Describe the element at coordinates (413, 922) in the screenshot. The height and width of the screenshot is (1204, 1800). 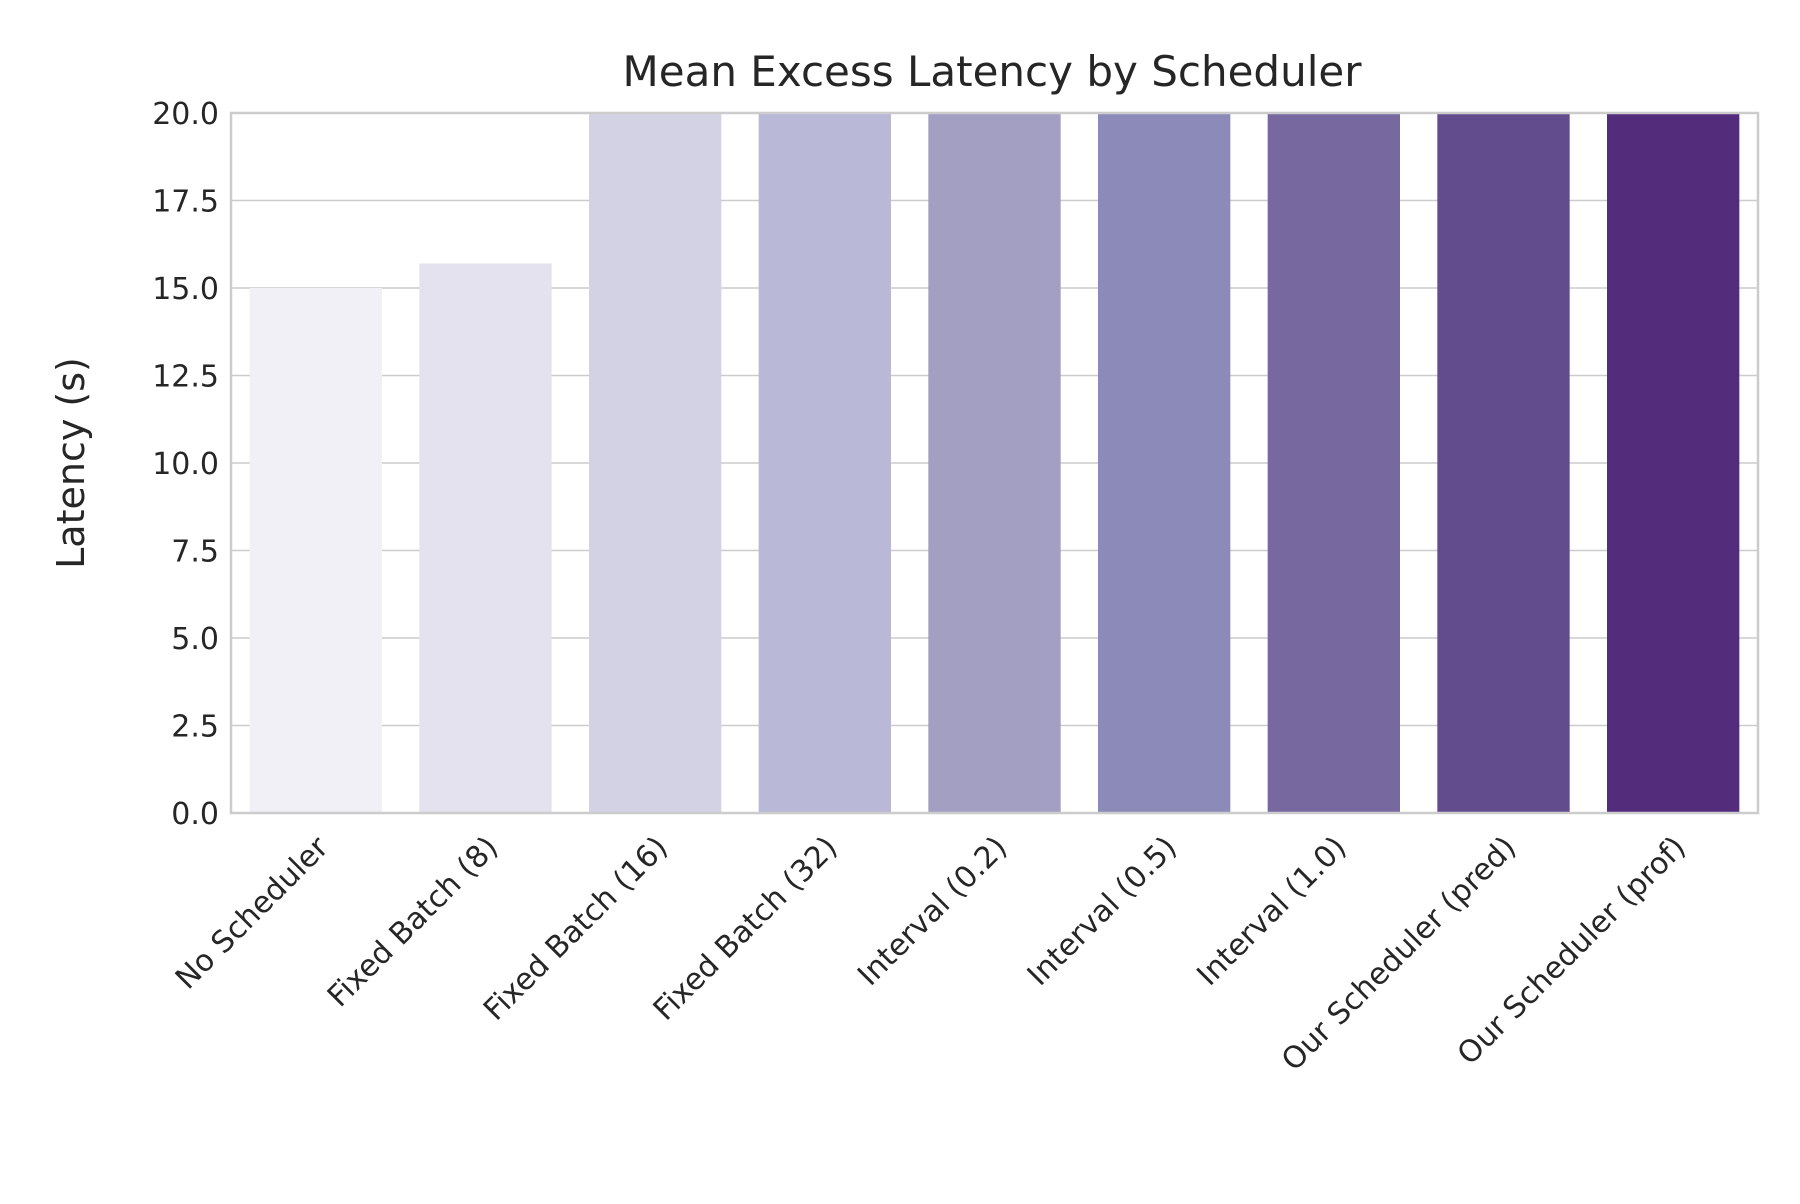
I see `x-tick-label: Fixed Batch (8)` at that location.